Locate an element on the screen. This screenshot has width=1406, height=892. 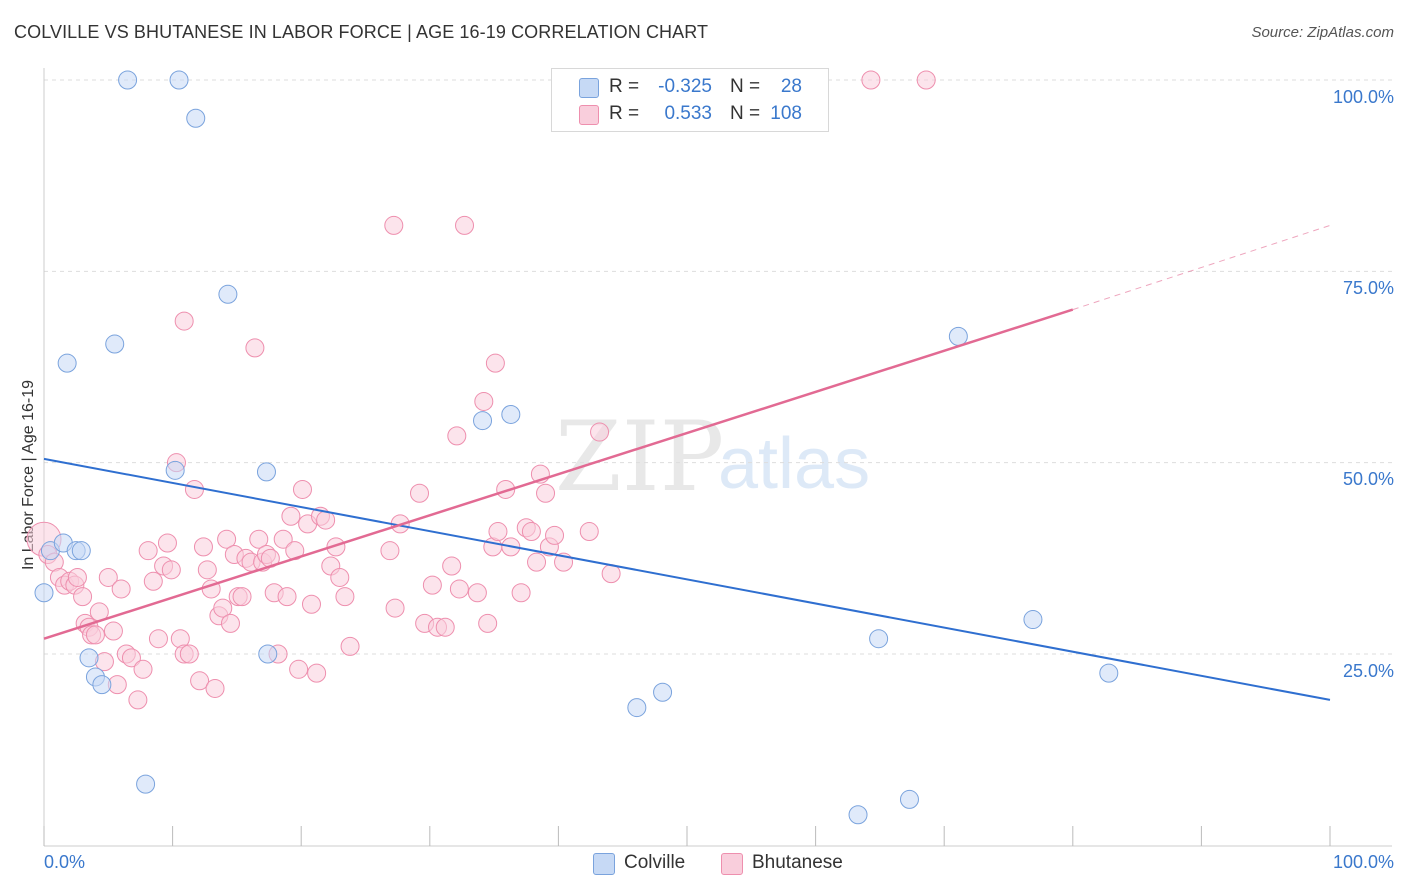
legend-n-value: 108 is located at coordinates (786, 113).